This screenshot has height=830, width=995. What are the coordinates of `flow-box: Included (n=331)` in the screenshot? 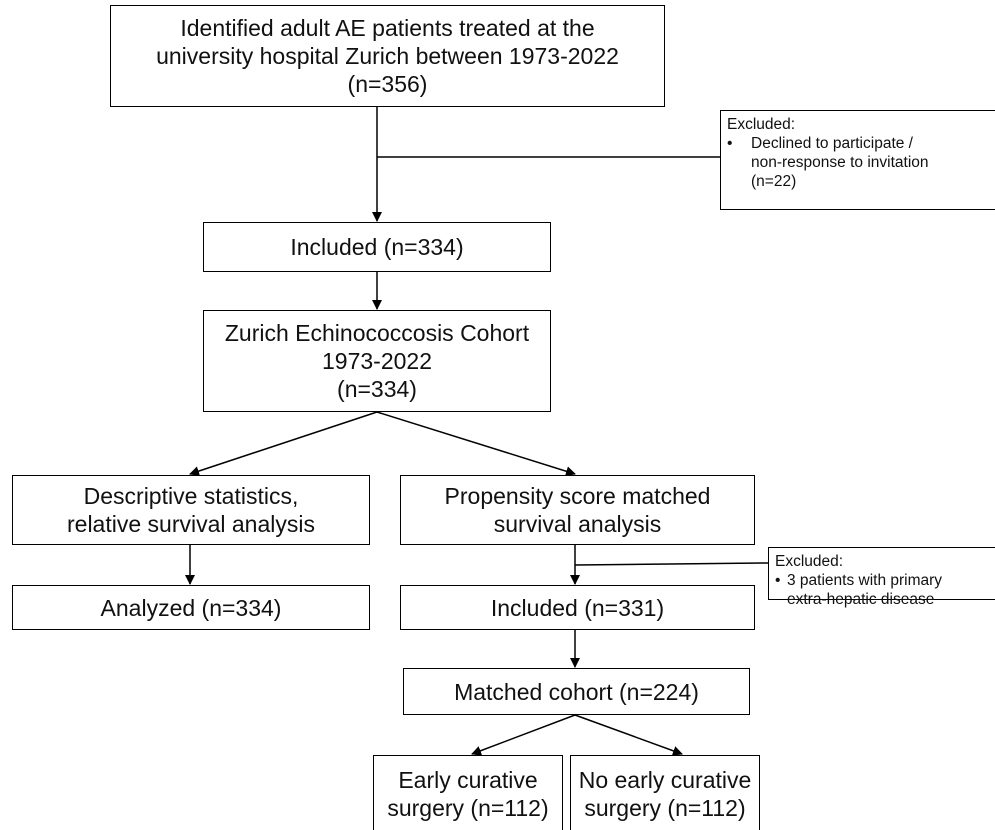 It's located at (577, 607).